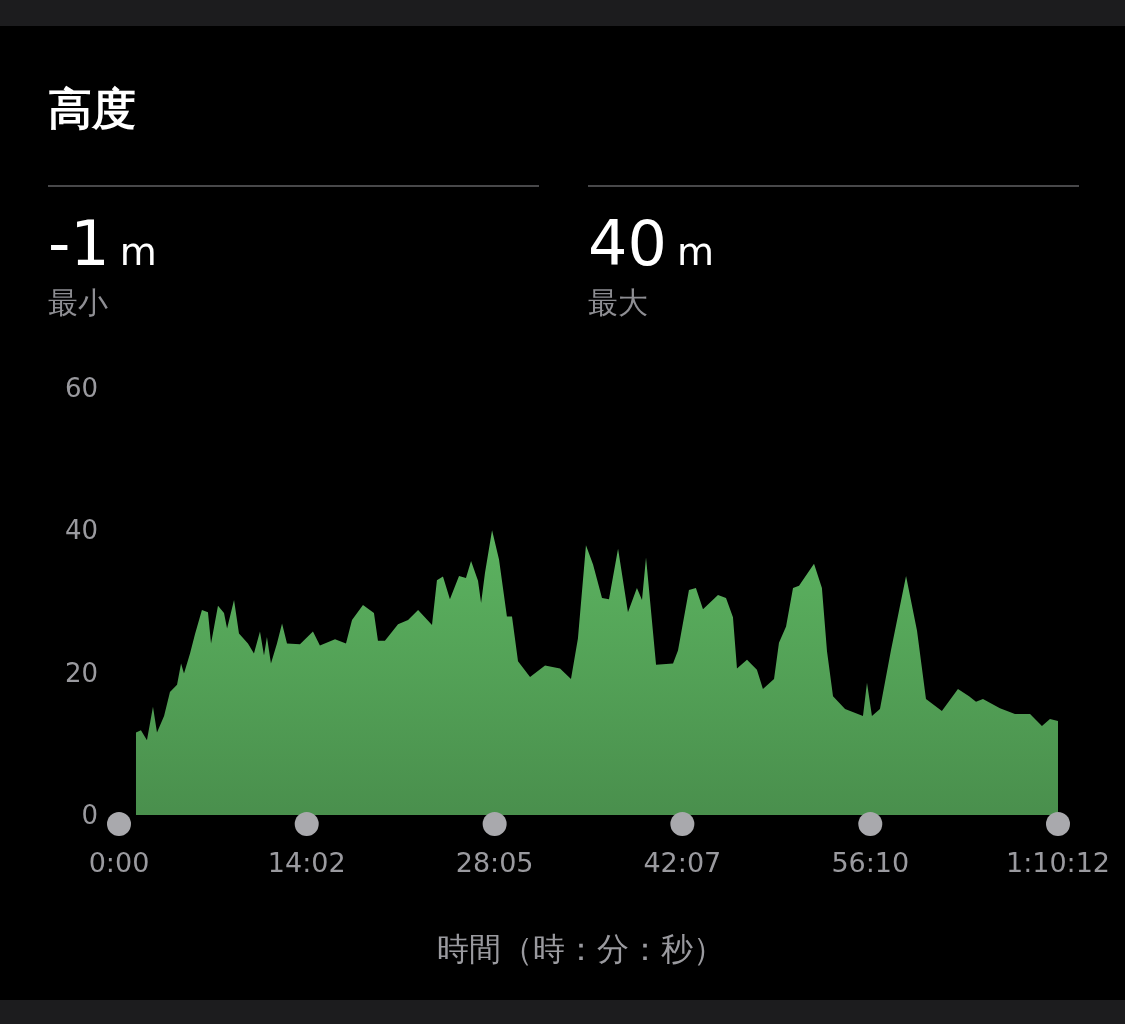  Describe the element at coordinates (102, 243) in the screenshot. I see `text: -1 m` at that location.